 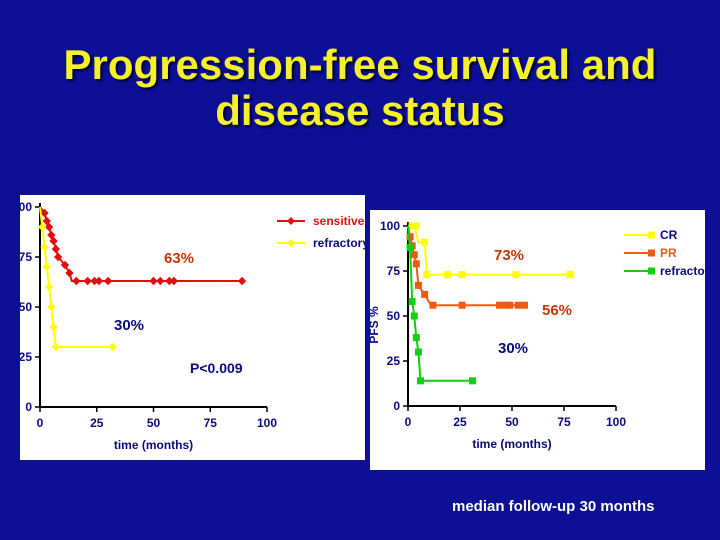 I want to click on legend-marker-cr, so click(x=651, y=235).